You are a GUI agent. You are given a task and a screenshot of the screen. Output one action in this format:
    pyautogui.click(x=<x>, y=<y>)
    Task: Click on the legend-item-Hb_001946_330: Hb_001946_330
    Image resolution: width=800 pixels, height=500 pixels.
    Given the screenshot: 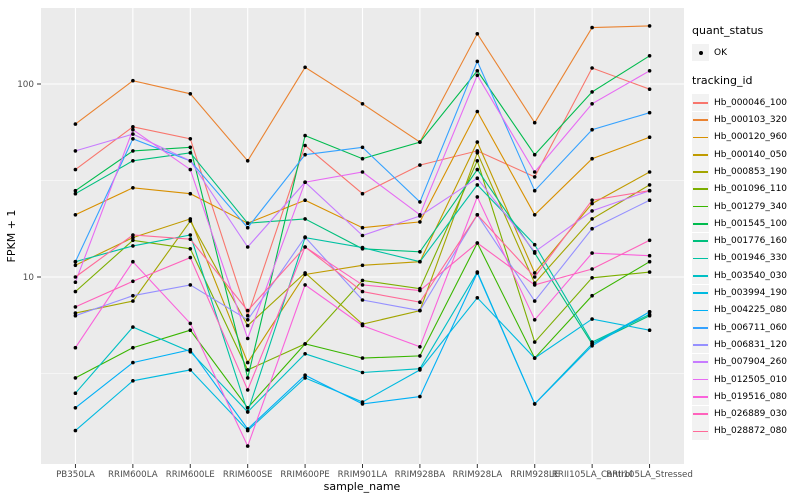 What is the action you would take?
    pyautogui.click(x=745, y=258)
    